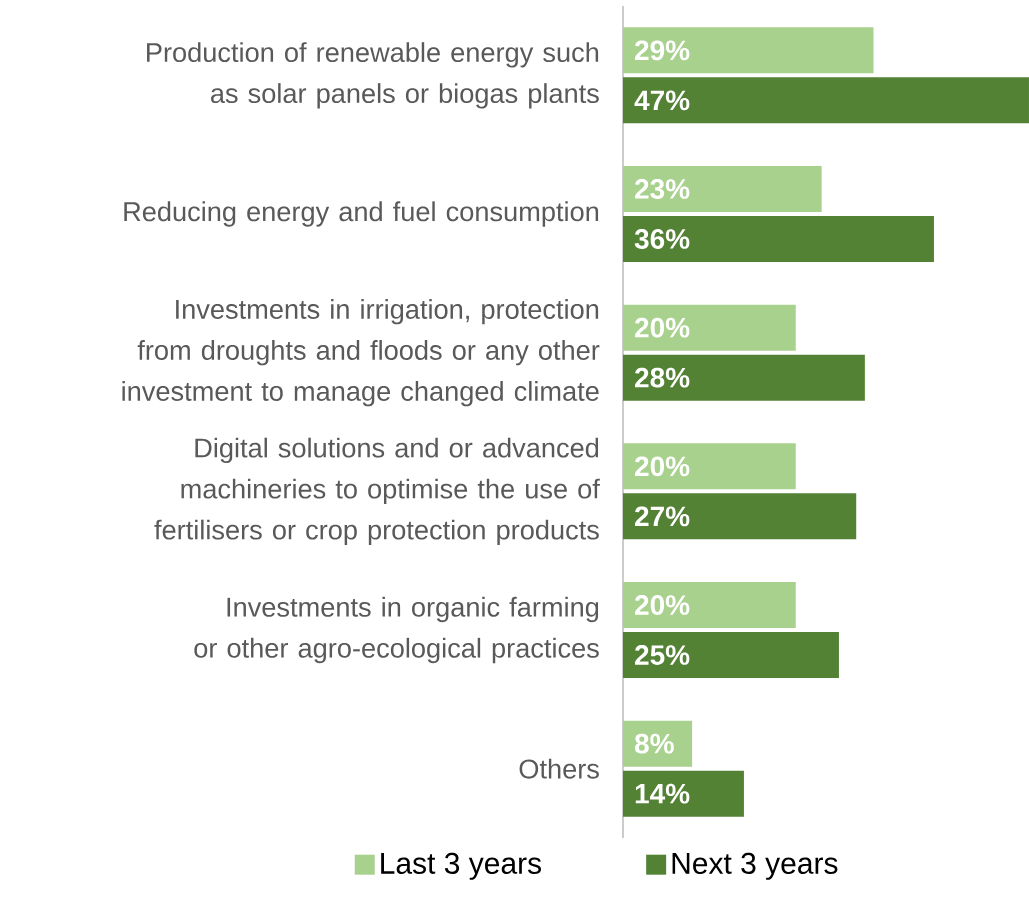 The image size is (1029, 906). I want to click on data-label: 8%, so click(654, 743).